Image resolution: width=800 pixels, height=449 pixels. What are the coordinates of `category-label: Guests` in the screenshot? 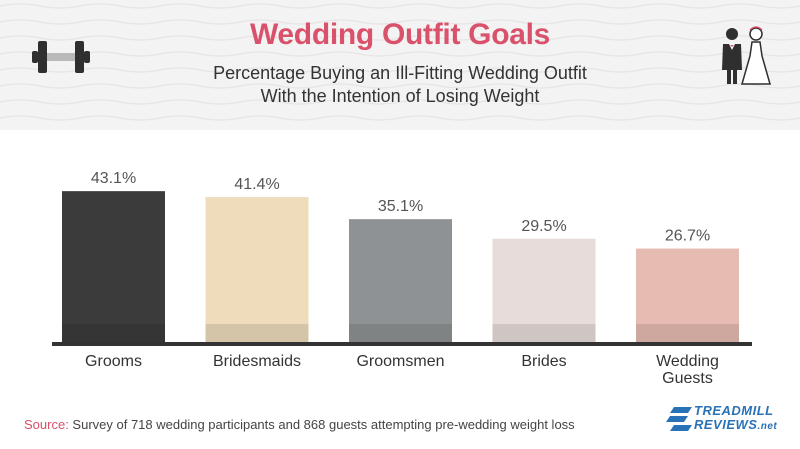 It's located at (687, 378).